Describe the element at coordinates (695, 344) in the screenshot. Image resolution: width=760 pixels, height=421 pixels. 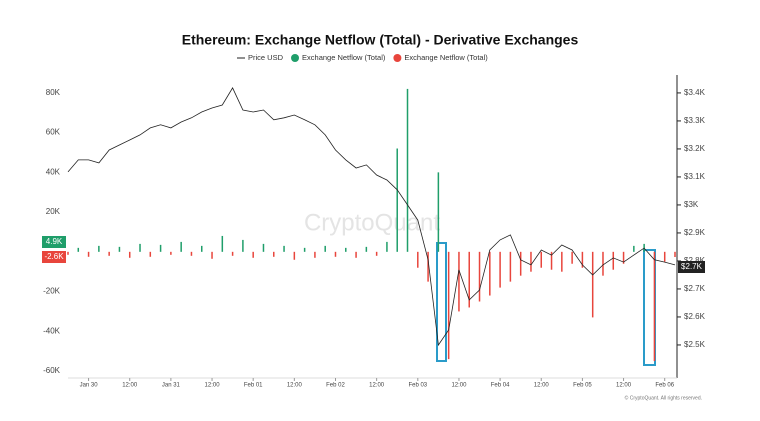
I see `y2-tick-label: $2.5K` at that location.